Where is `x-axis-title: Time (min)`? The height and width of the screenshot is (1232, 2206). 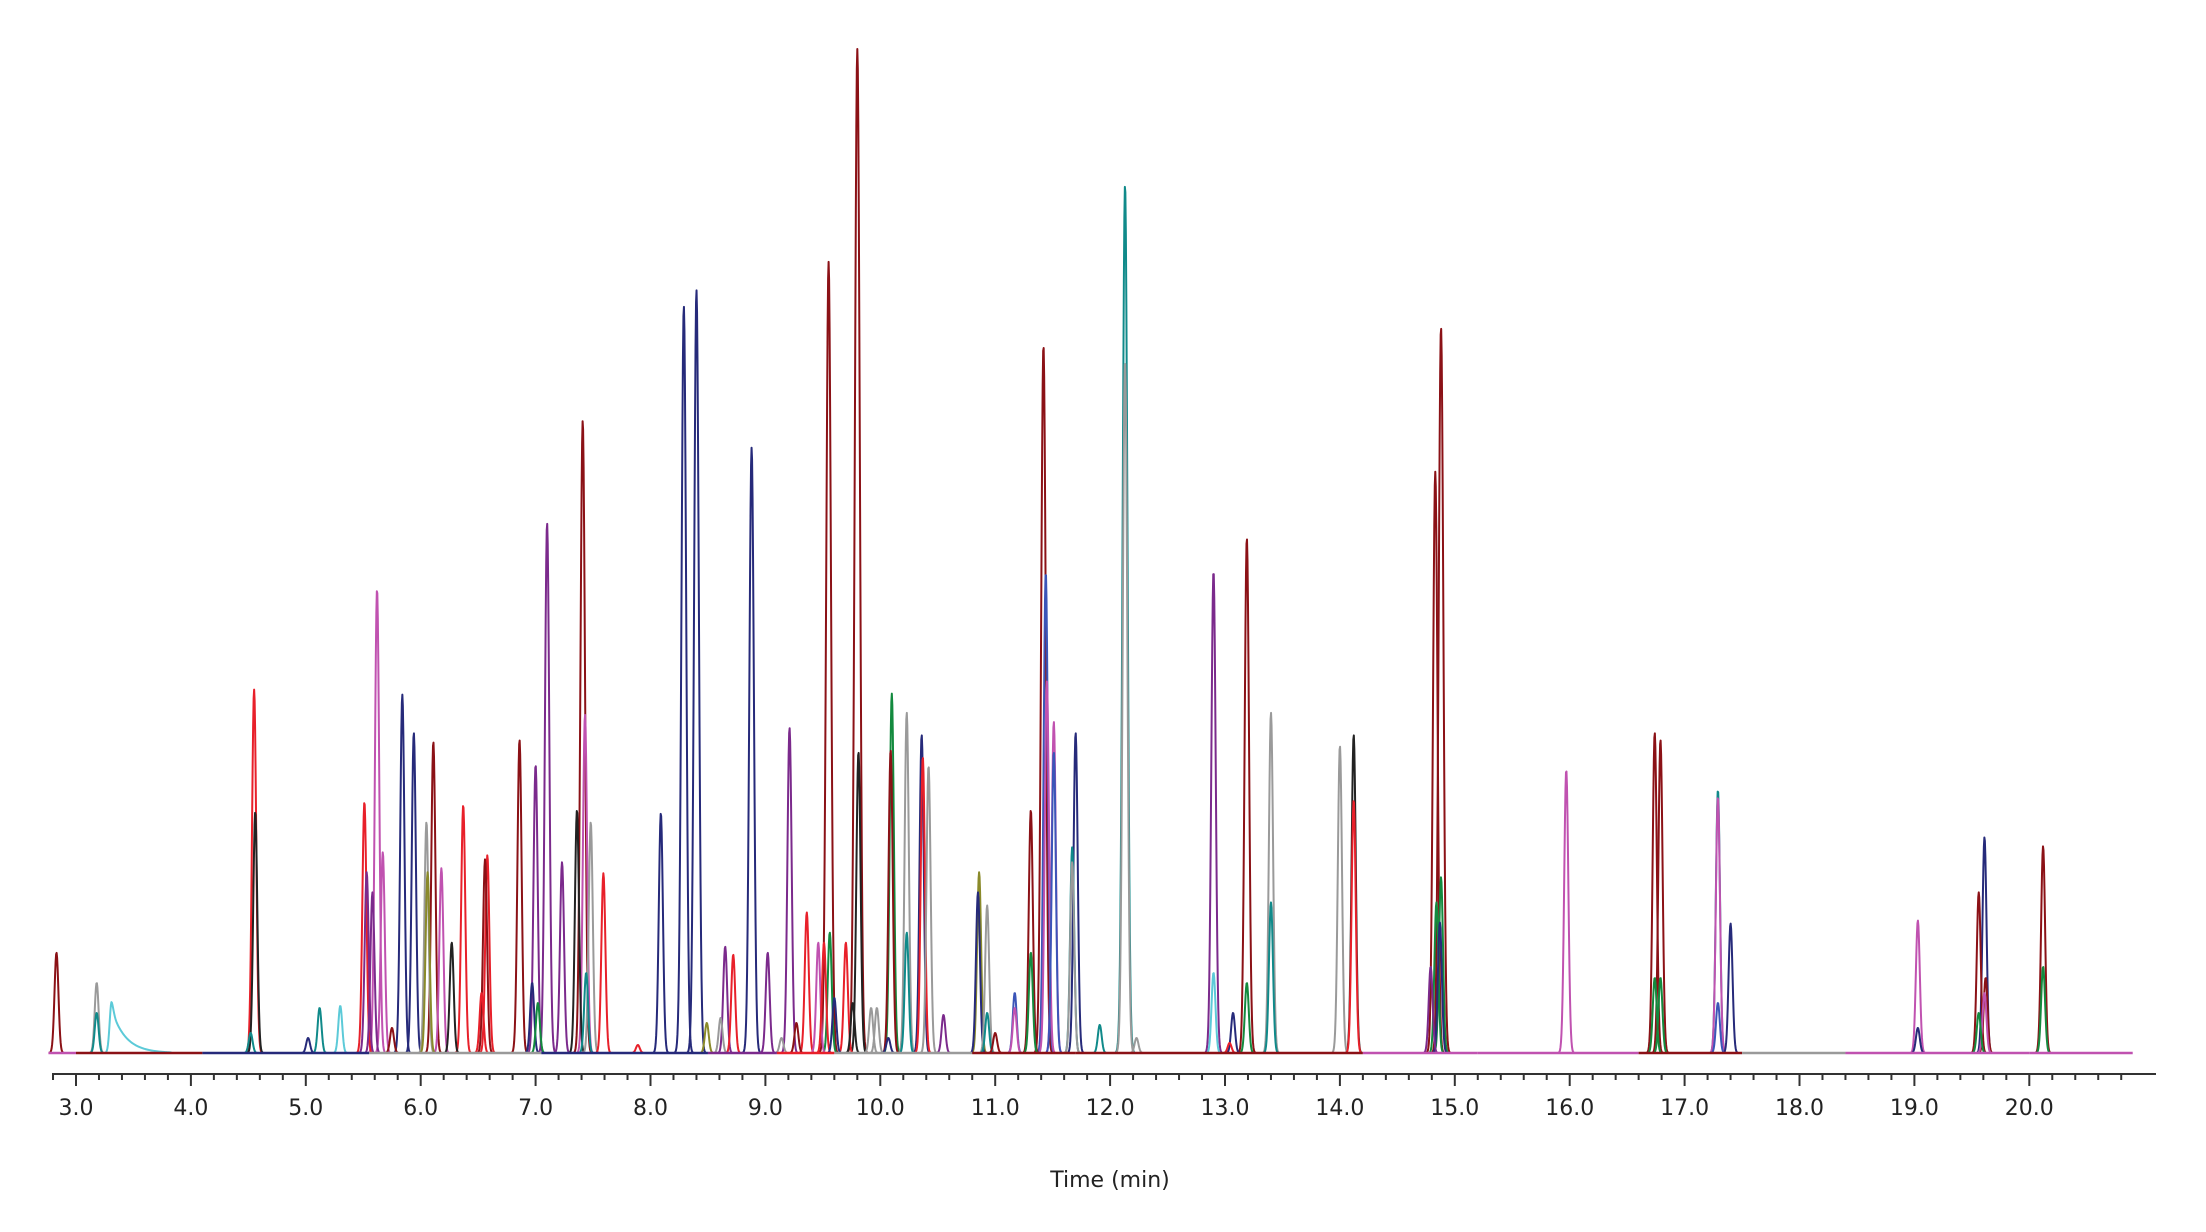 x-axis-title: Time (min) is located at coordinates (1109, 1180).